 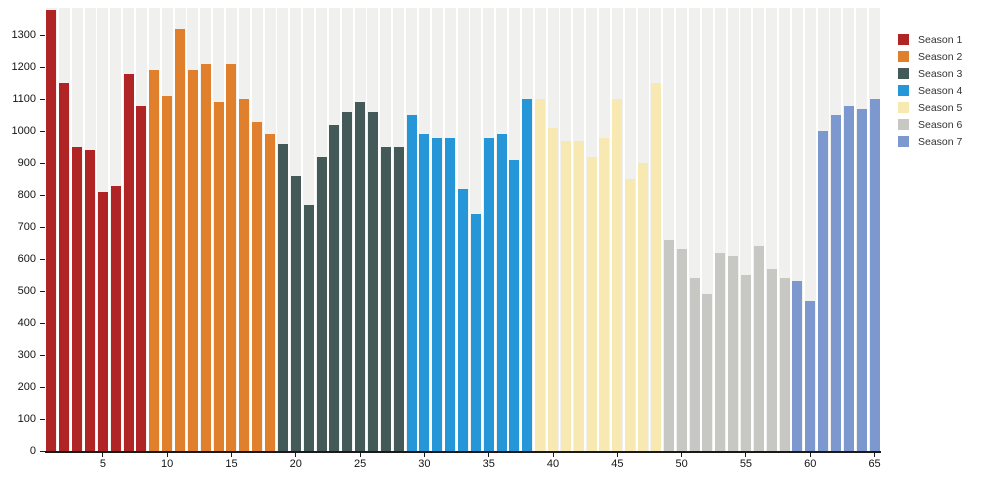 What do you see at coordinates (940, 107) in the screenshot?
I see `legend-label: Season 5` at bounding box center [940, 107].